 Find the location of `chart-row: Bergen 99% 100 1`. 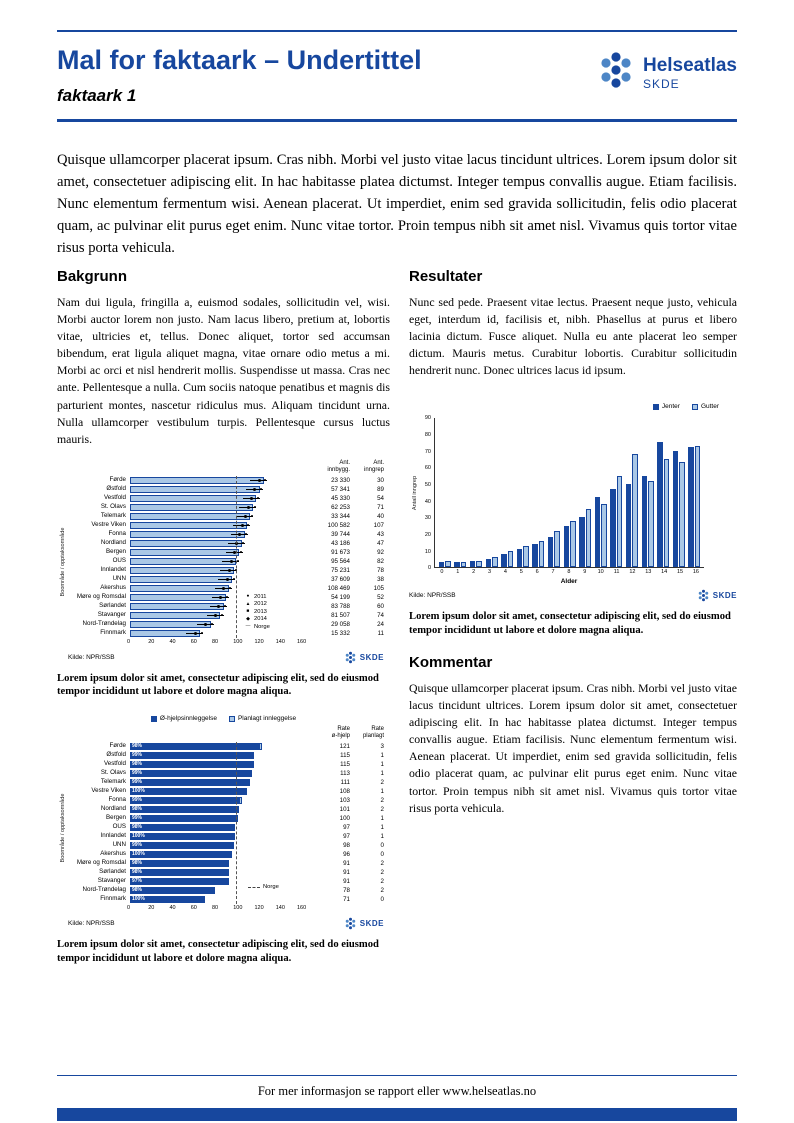

chart-row: Bergen 99% 100 1 is located at coordinates (226, 818).